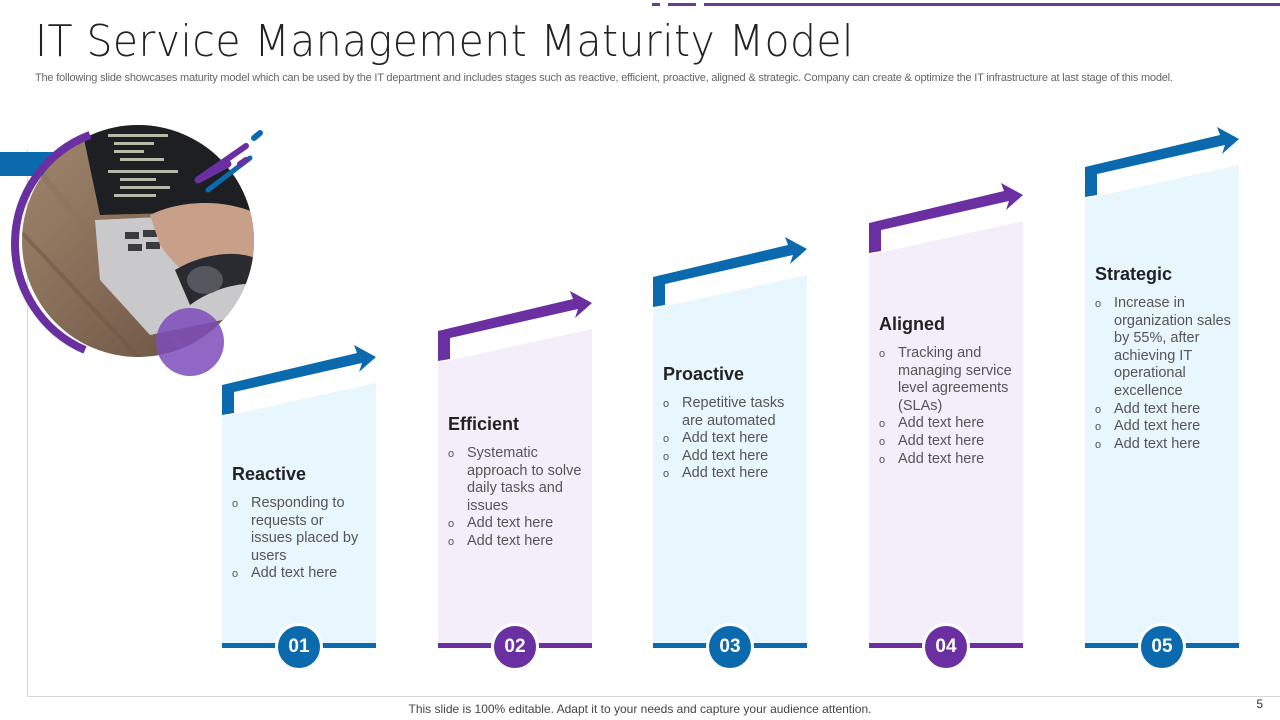  I want to click on stage-title: Strategic, so click(1134, 274).